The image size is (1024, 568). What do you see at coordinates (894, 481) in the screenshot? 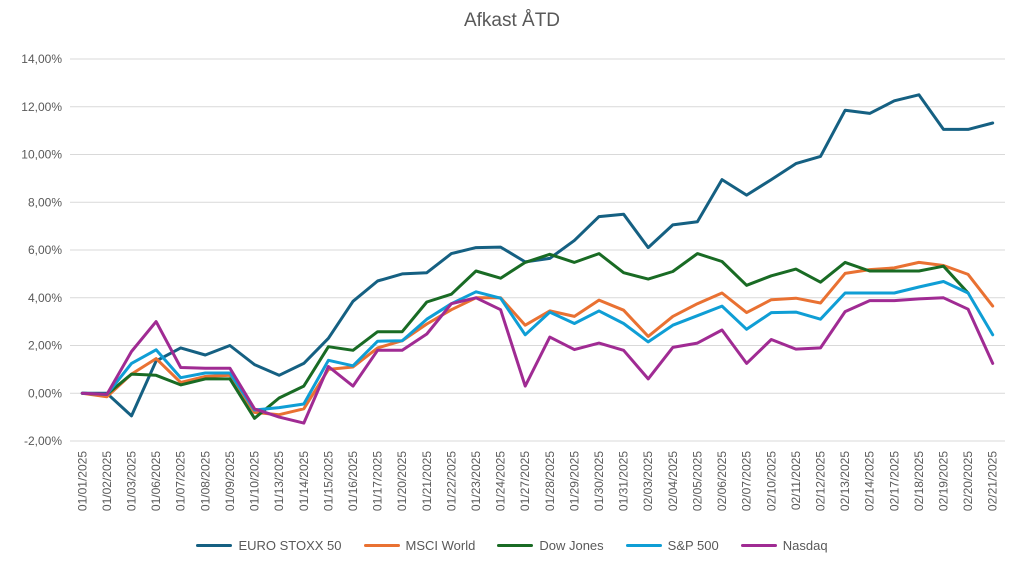
I see `x-tick-label: 02/17/2025` at bounding box center [894, 481].